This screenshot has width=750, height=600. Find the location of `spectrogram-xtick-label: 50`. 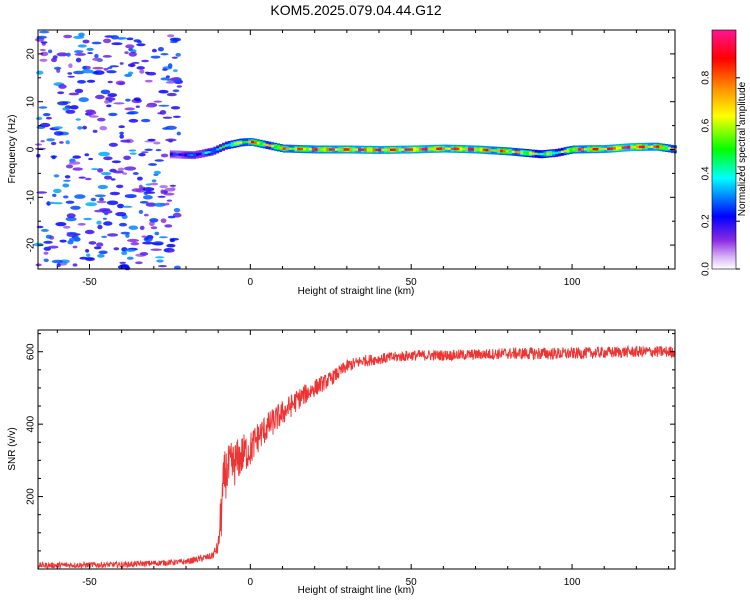

spectrogram-xtick-label: 50 is located at coordinates (412, 282).